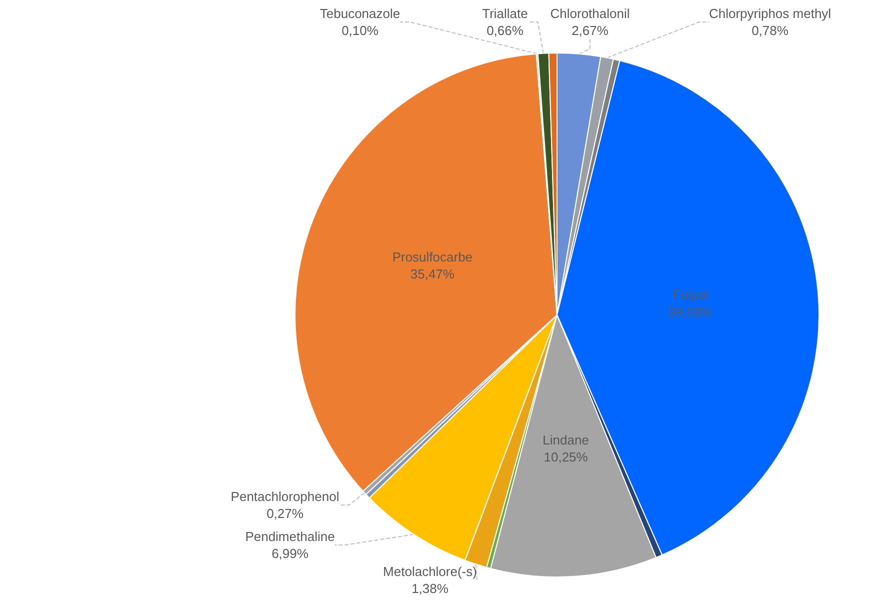  I want to click on data-label: 1,38%, so click(430, 588).